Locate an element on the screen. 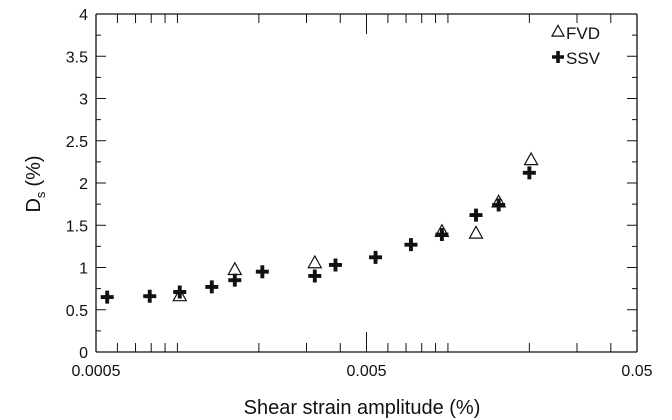 The image size is (672, 420). y-tick-label: 2 is located at coordinates (83, 184).